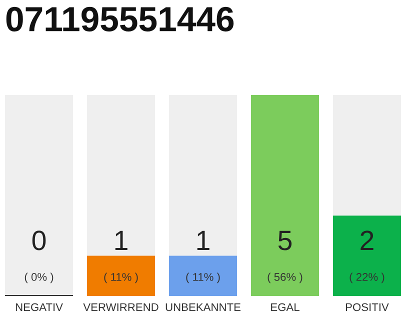 The image size is (410, 320). Describe the element at coordinates (120, 307) in the screenshot. I see `x-tick-label: VERWIRREND` at that location.